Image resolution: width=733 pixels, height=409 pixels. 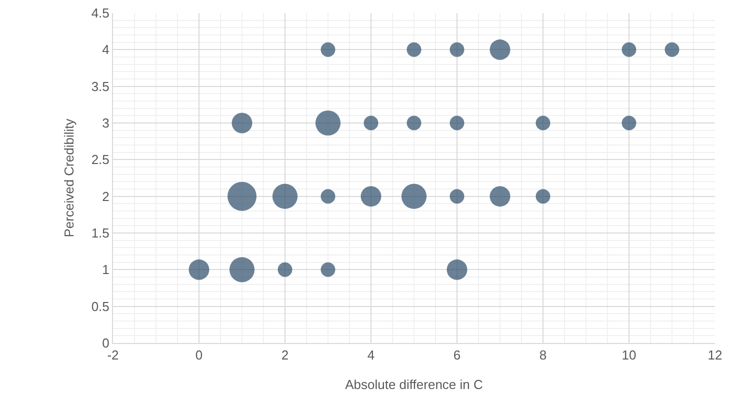 I want to click on y-tick-label: 3, so click(x=106, y=123).